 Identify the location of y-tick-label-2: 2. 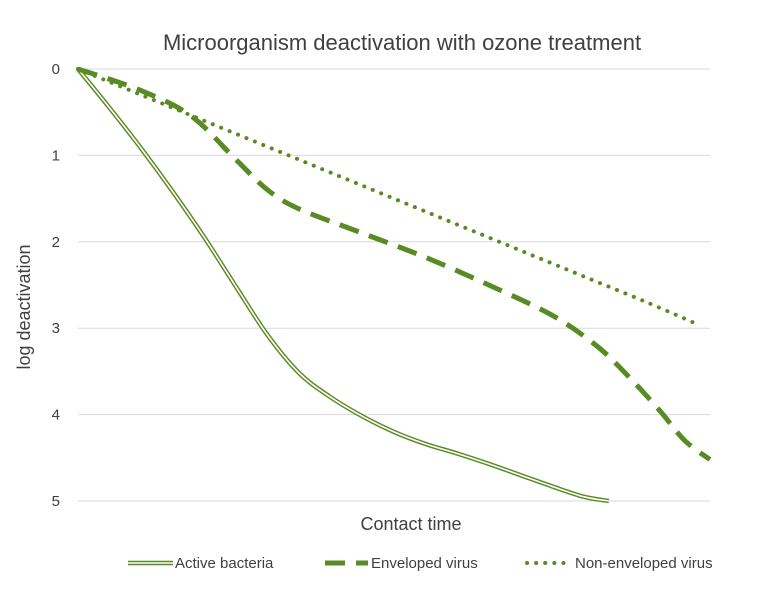
(56, 242).